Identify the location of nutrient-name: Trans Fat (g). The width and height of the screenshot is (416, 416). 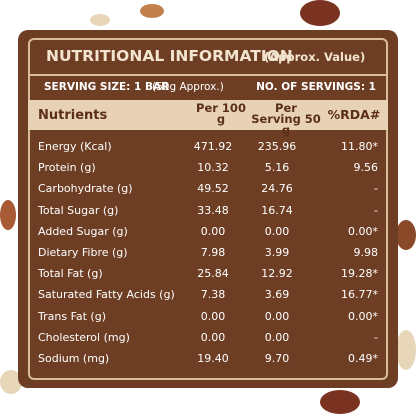
(72, 316).